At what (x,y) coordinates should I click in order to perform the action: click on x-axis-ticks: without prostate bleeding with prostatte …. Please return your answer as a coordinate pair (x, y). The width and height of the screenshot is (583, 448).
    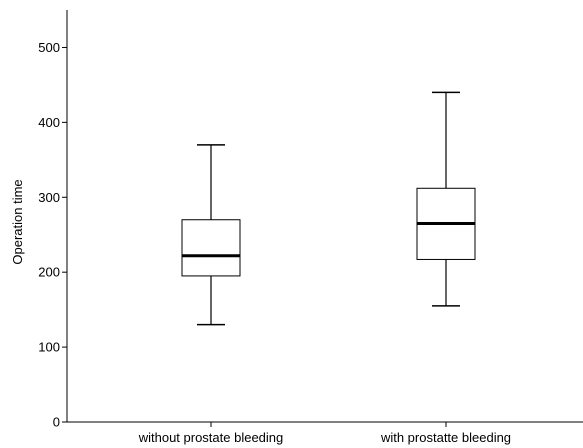
    Looking at the image, I should click on (324, 433).